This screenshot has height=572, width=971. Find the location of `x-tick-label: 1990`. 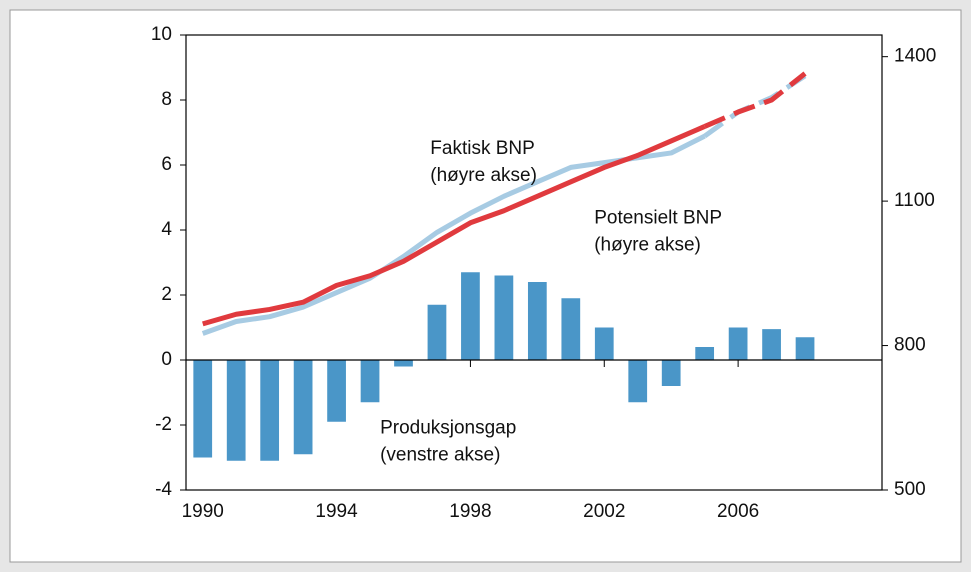

x-tick-label: 1990 is located at coordinates (203, 511).